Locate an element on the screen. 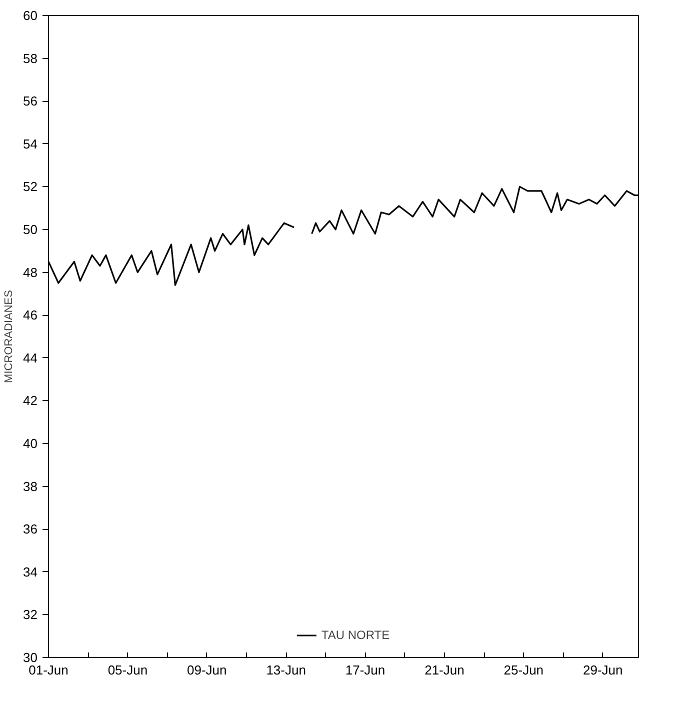 The height and width of the screenshot is (711, 681). y-tick-label: 42 is located at coordinates (30, 400).